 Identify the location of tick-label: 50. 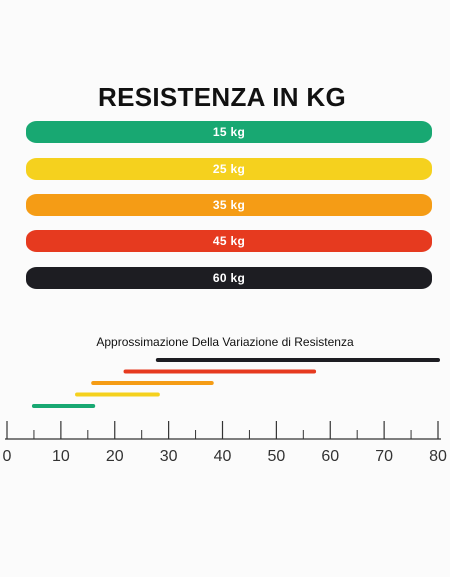
(276, 456).